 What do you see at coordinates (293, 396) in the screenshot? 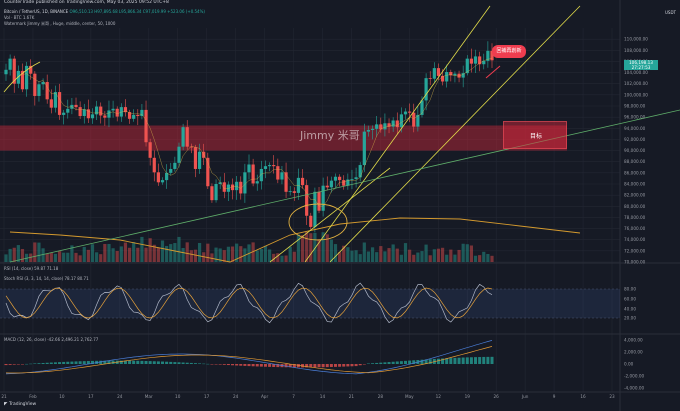
I see `x-axis-label: 7` at bounding box center [293, 396].